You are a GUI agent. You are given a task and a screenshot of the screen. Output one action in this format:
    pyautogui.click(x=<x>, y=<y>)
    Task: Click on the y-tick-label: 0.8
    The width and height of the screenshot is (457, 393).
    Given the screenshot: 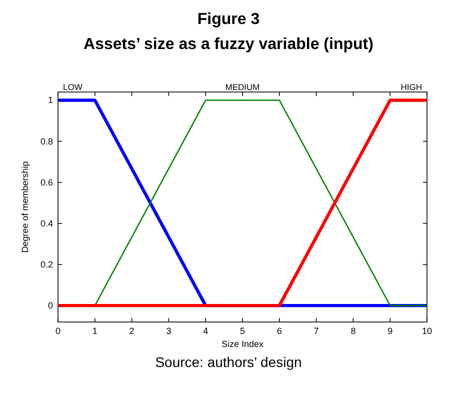 What is the action you would take?
    pyautogui.click(x=46, y=141)
    